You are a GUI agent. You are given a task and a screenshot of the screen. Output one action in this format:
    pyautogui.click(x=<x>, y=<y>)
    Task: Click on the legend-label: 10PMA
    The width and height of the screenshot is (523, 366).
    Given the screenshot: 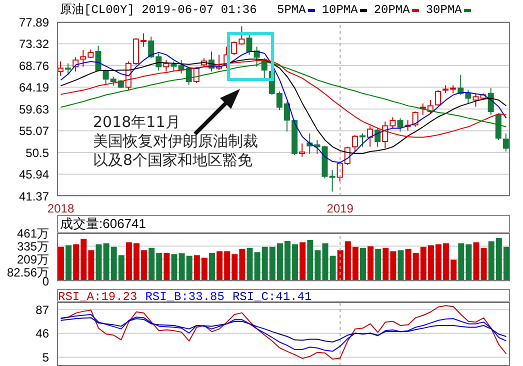 What is the action you would take?
    pyautogui.click(x=340, y=10)
    